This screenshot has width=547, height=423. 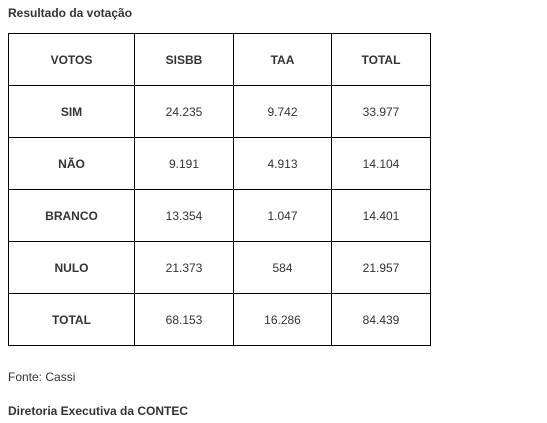 I want to click on cell-sisbb: 13.354, so click(x=184, y=215).